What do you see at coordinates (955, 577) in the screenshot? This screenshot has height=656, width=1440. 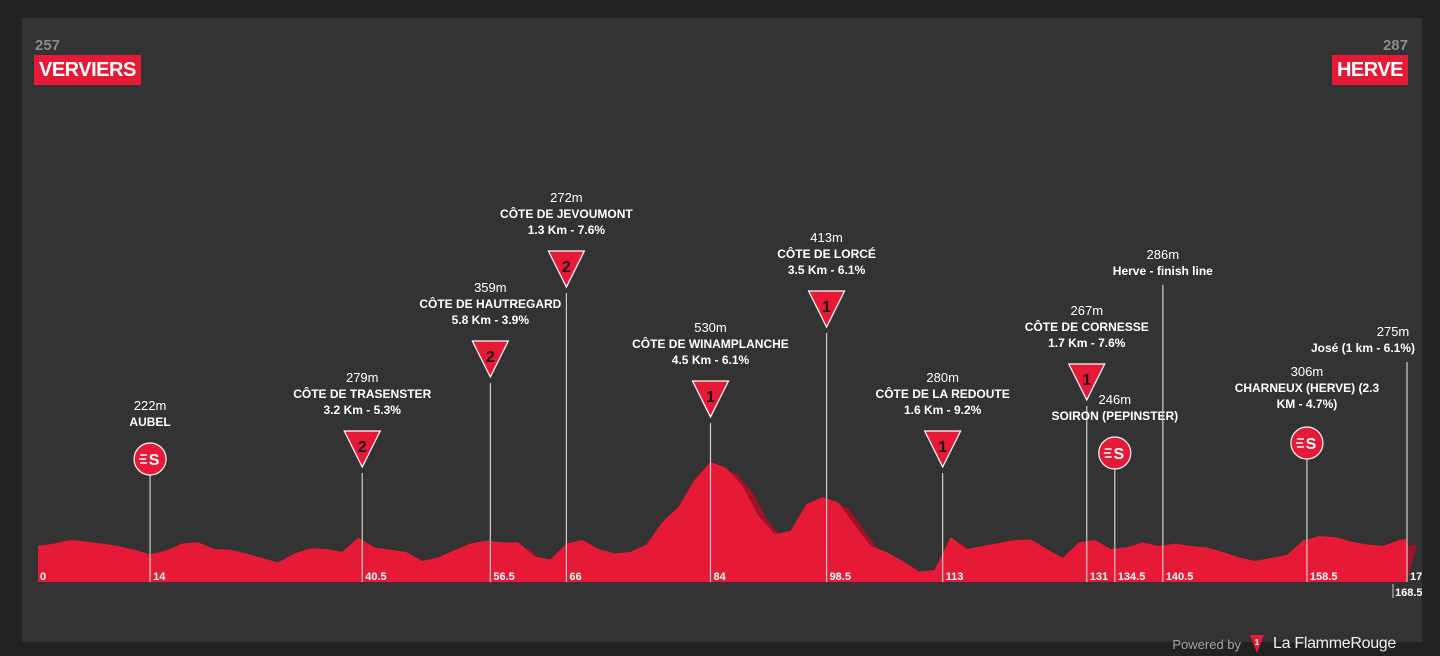 I see `km-label: 113` at bounding box center [955, 577].